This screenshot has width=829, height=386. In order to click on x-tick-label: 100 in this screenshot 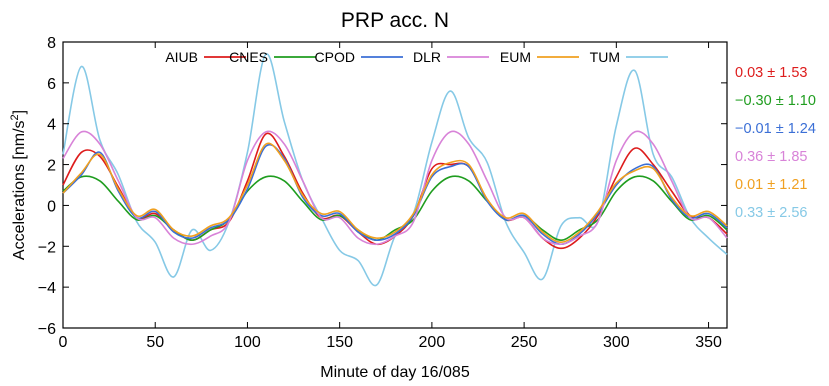, I will do `click(247, 342)`.